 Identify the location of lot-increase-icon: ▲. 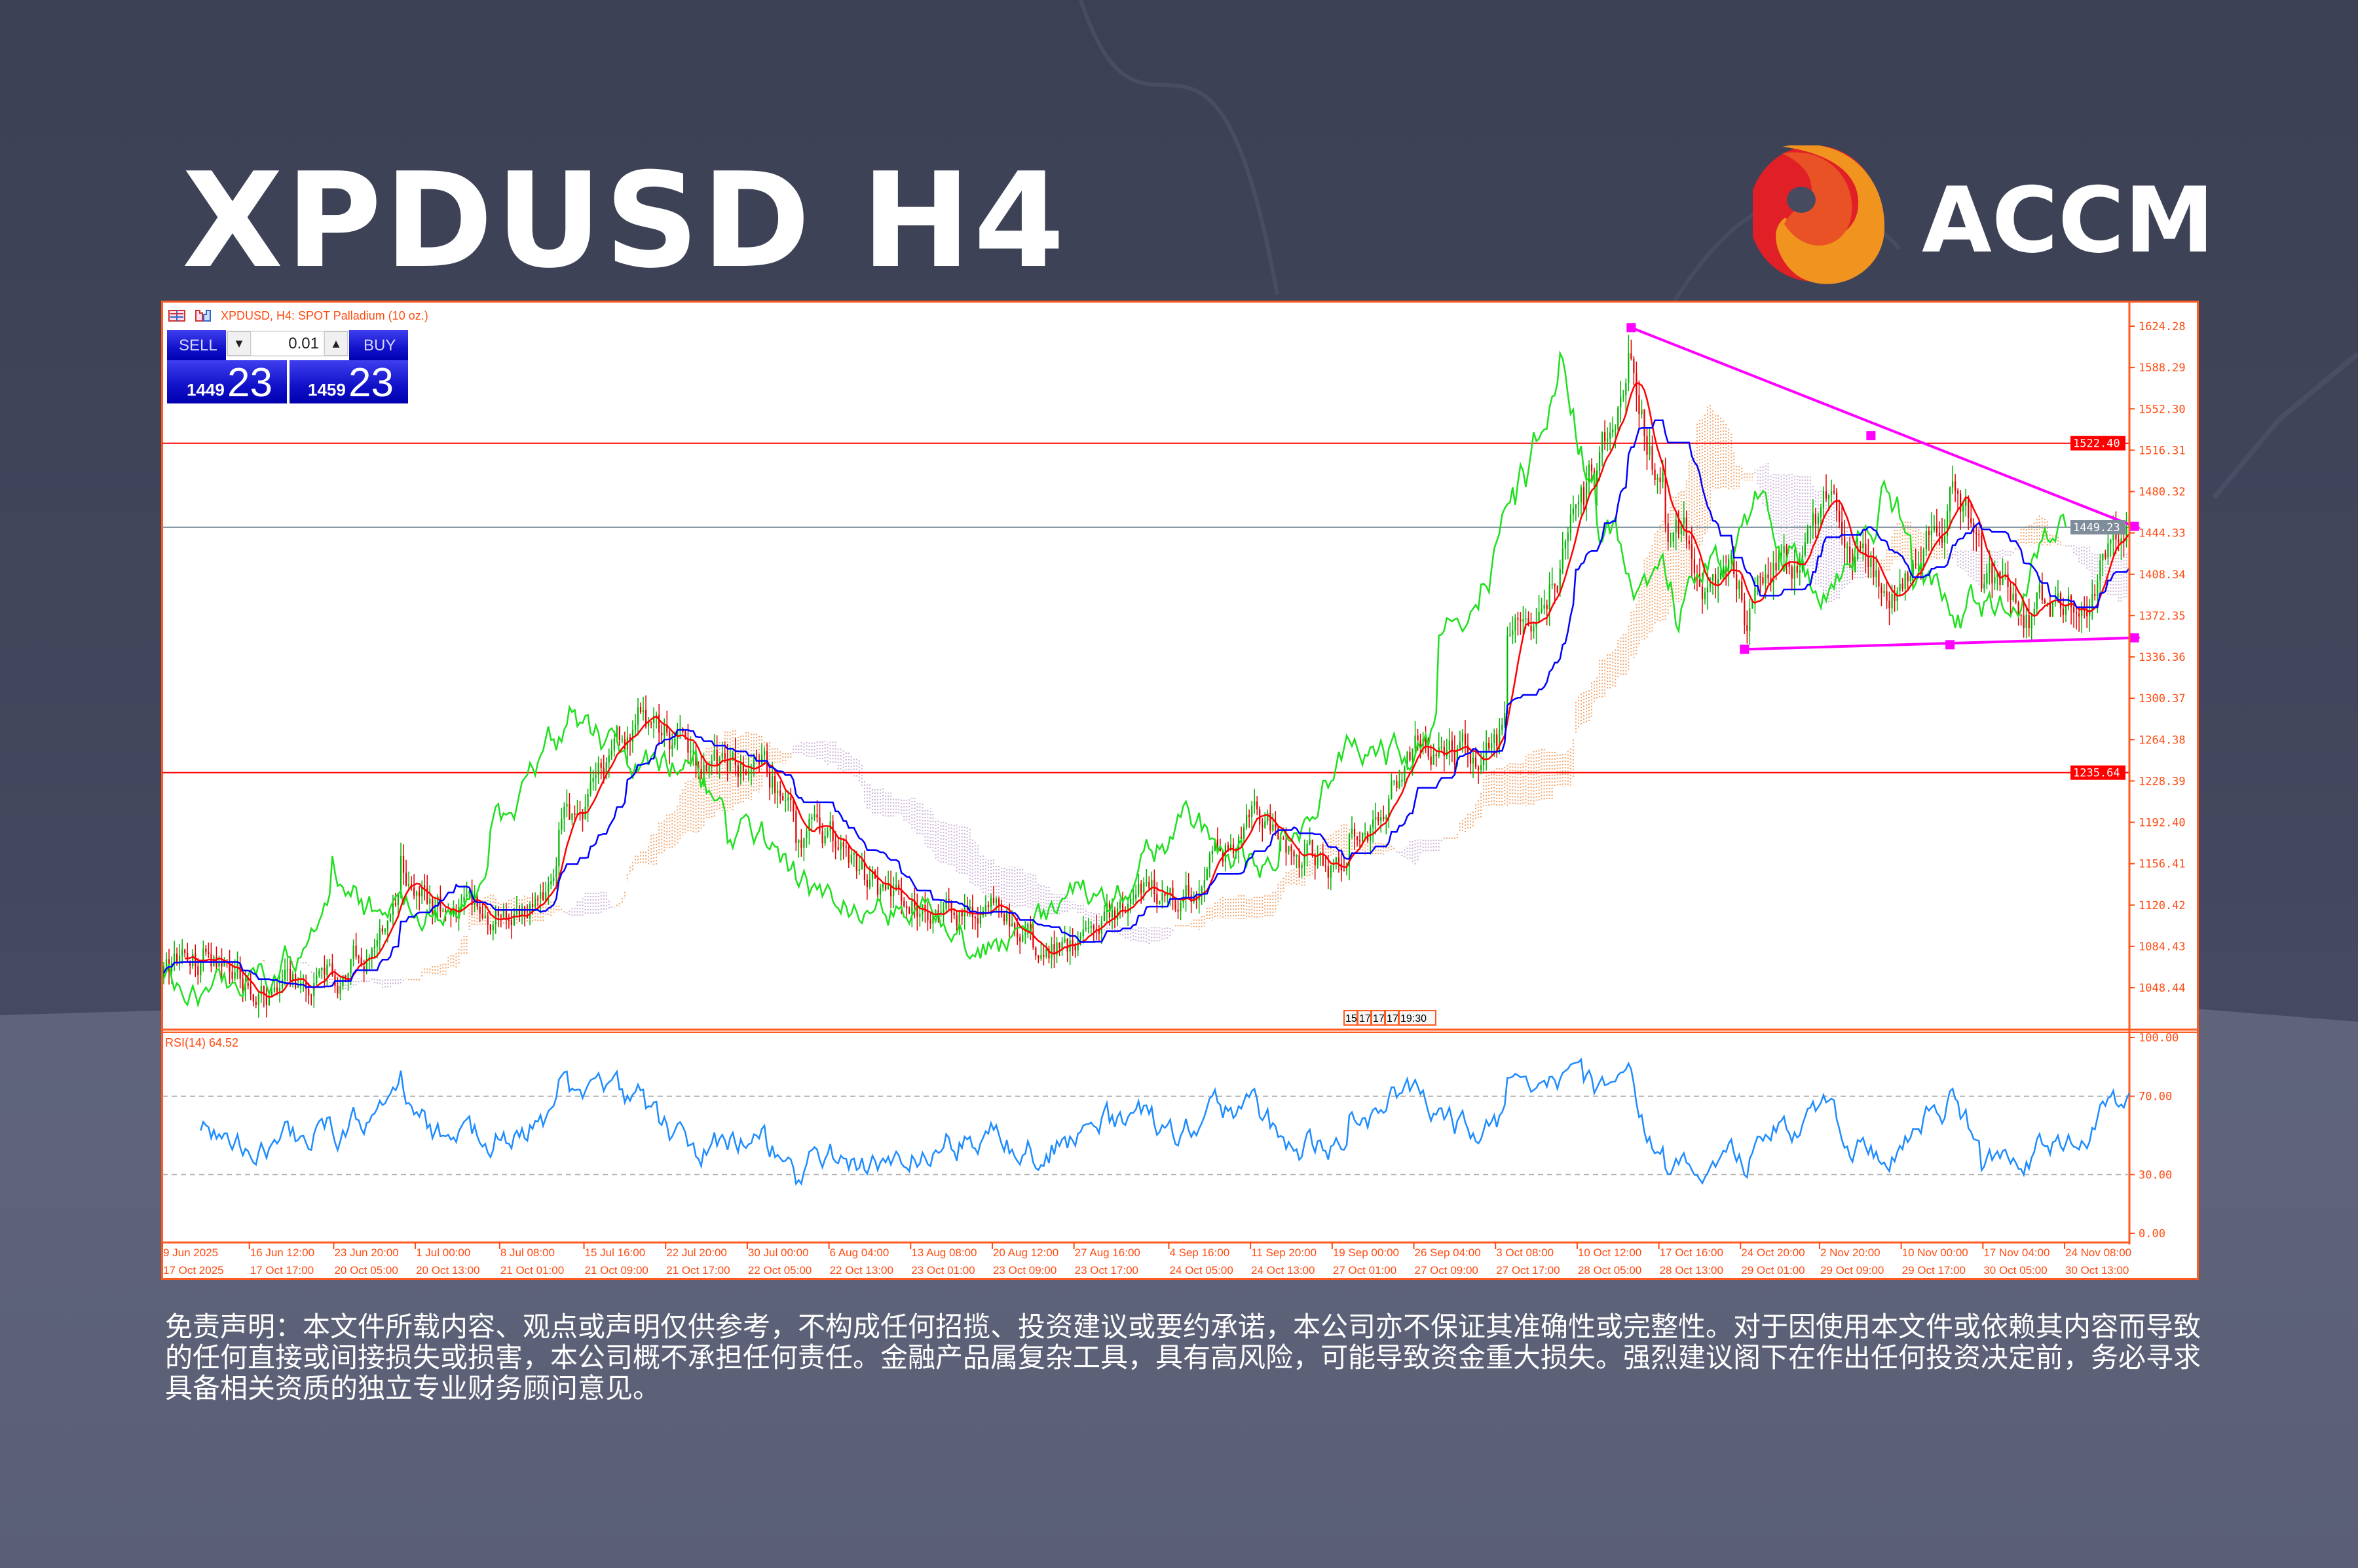
(336, 343).